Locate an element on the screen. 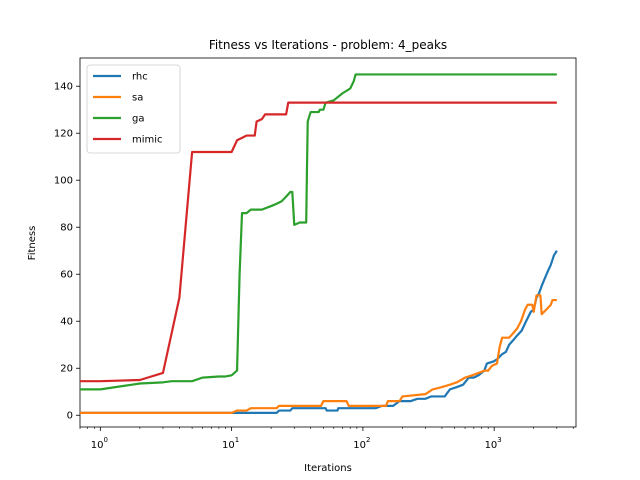  x-tick-label: 10³ is located at coordinates (493, 443).